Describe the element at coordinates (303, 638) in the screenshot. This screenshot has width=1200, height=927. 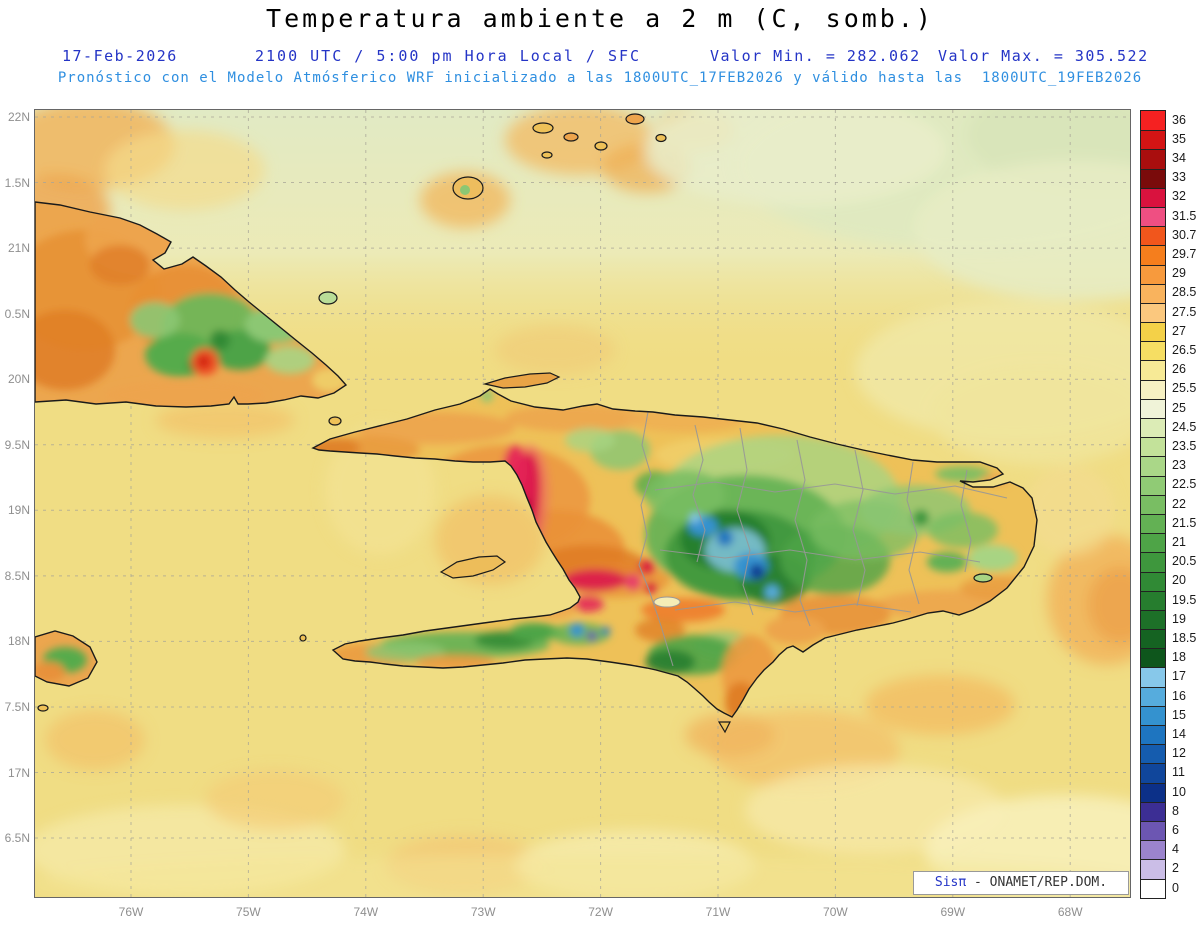
I see `navassa-island` at that location.